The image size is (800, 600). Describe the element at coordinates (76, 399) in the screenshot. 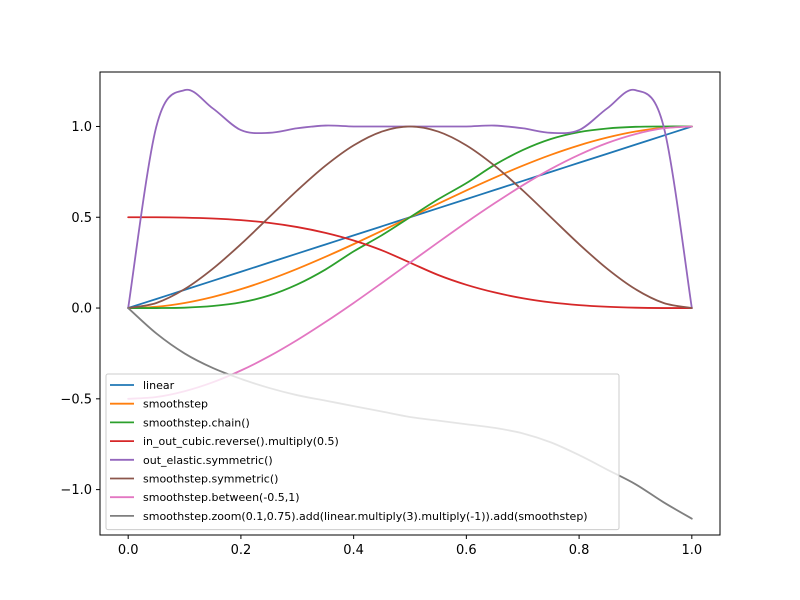

I see `y-tick-label: −0.5` at that location.